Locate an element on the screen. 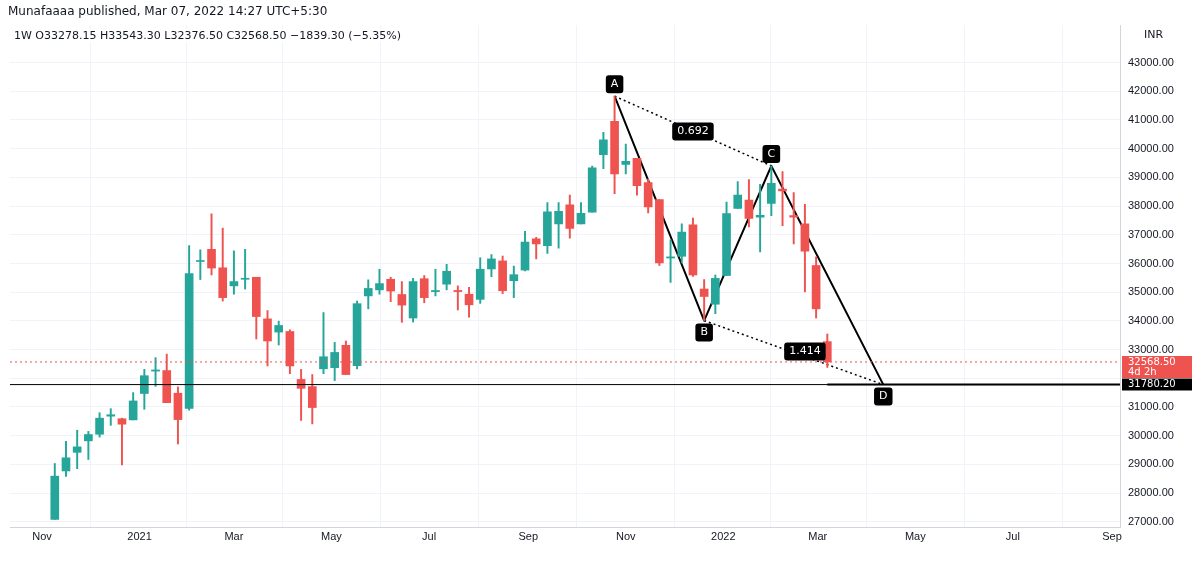 The height and width of the screenshot is (569, 1200). y-tick-label: 37000.00 is located at coordinates (1151, 233).